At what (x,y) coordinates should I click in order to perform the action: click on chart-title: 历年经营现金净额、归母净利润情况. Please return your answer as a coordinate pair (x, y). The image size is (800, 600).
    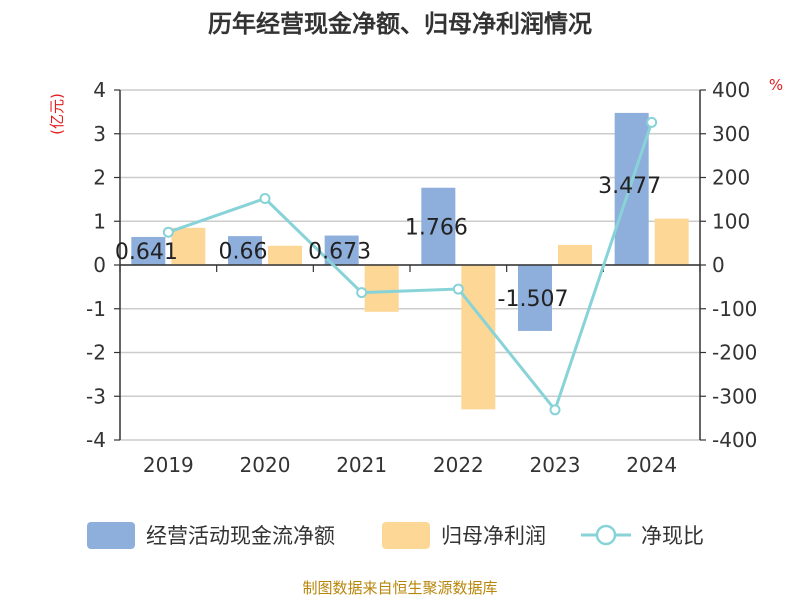
    Looking at the image, I should click on (400, 24).